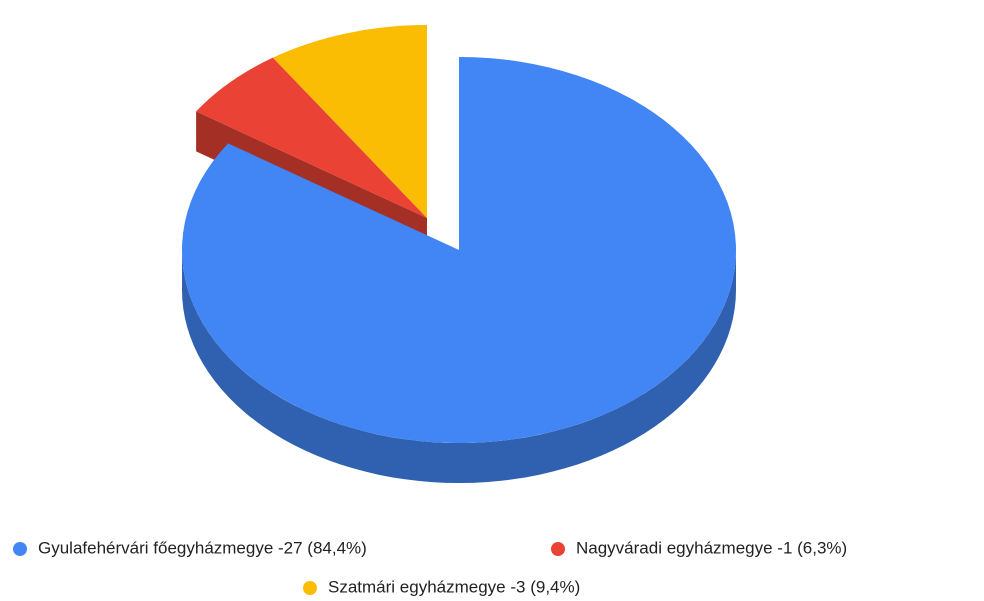 This screenshot has height=601, width=984. What do you see at coordinates (202, 547) in the screenshot?
I see `legend-label: Gyulafehérvári főegyházmegye -27 (84,4%)` at bounding box center [202, 547].